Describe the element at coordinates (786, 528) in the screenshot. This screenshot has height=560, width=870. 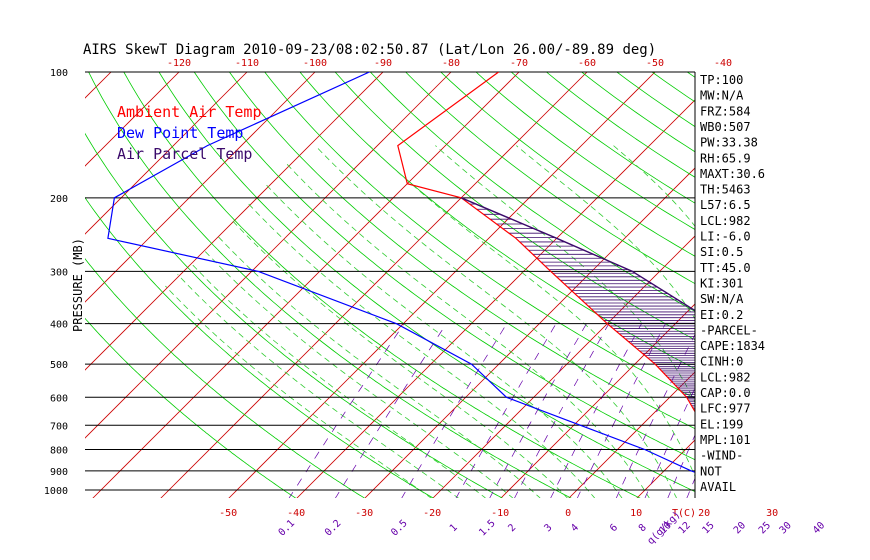
I see `mixing-ratio-tick-label: 30` at that location.